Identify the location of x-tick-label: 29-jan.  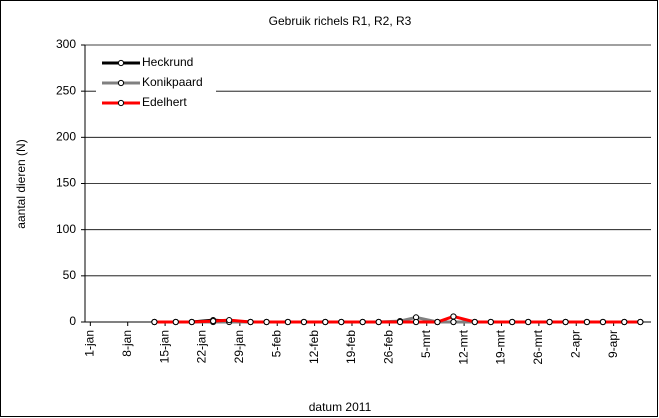
(239, 346).